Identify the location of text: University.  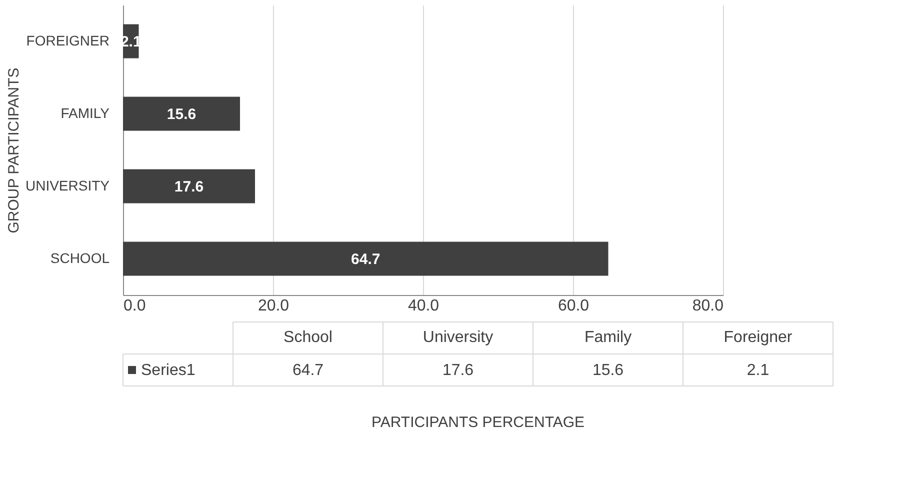
(458, 337).